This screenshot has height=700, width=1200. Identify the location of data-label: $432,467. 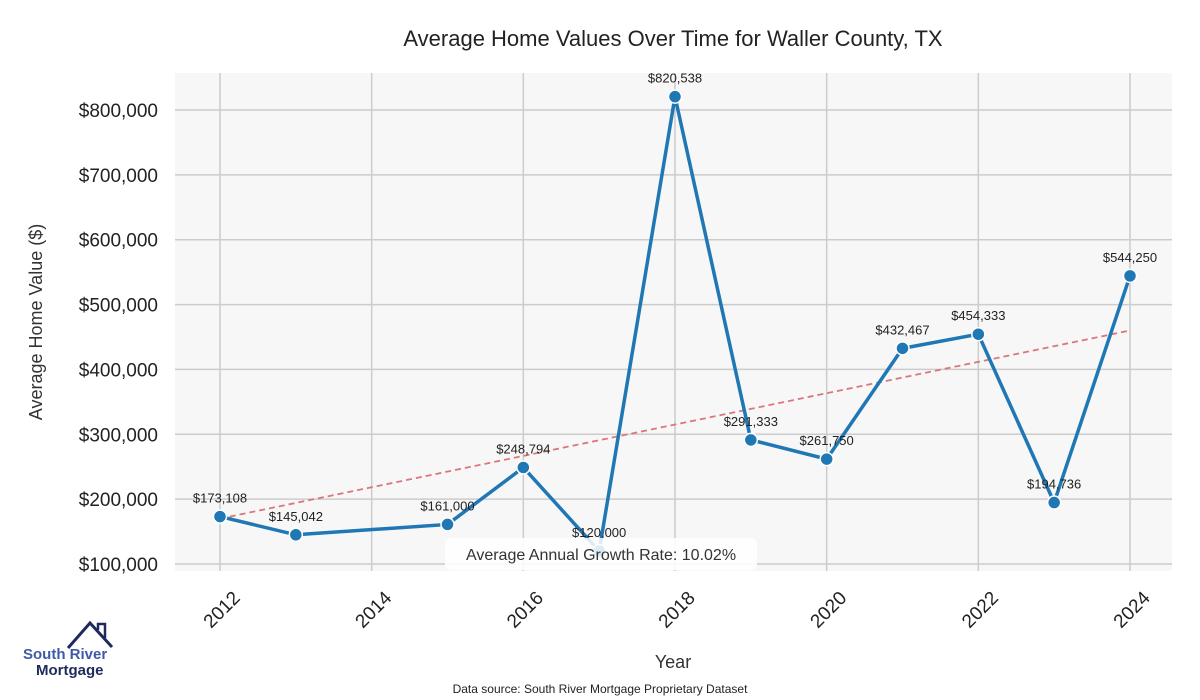
(902, 329).